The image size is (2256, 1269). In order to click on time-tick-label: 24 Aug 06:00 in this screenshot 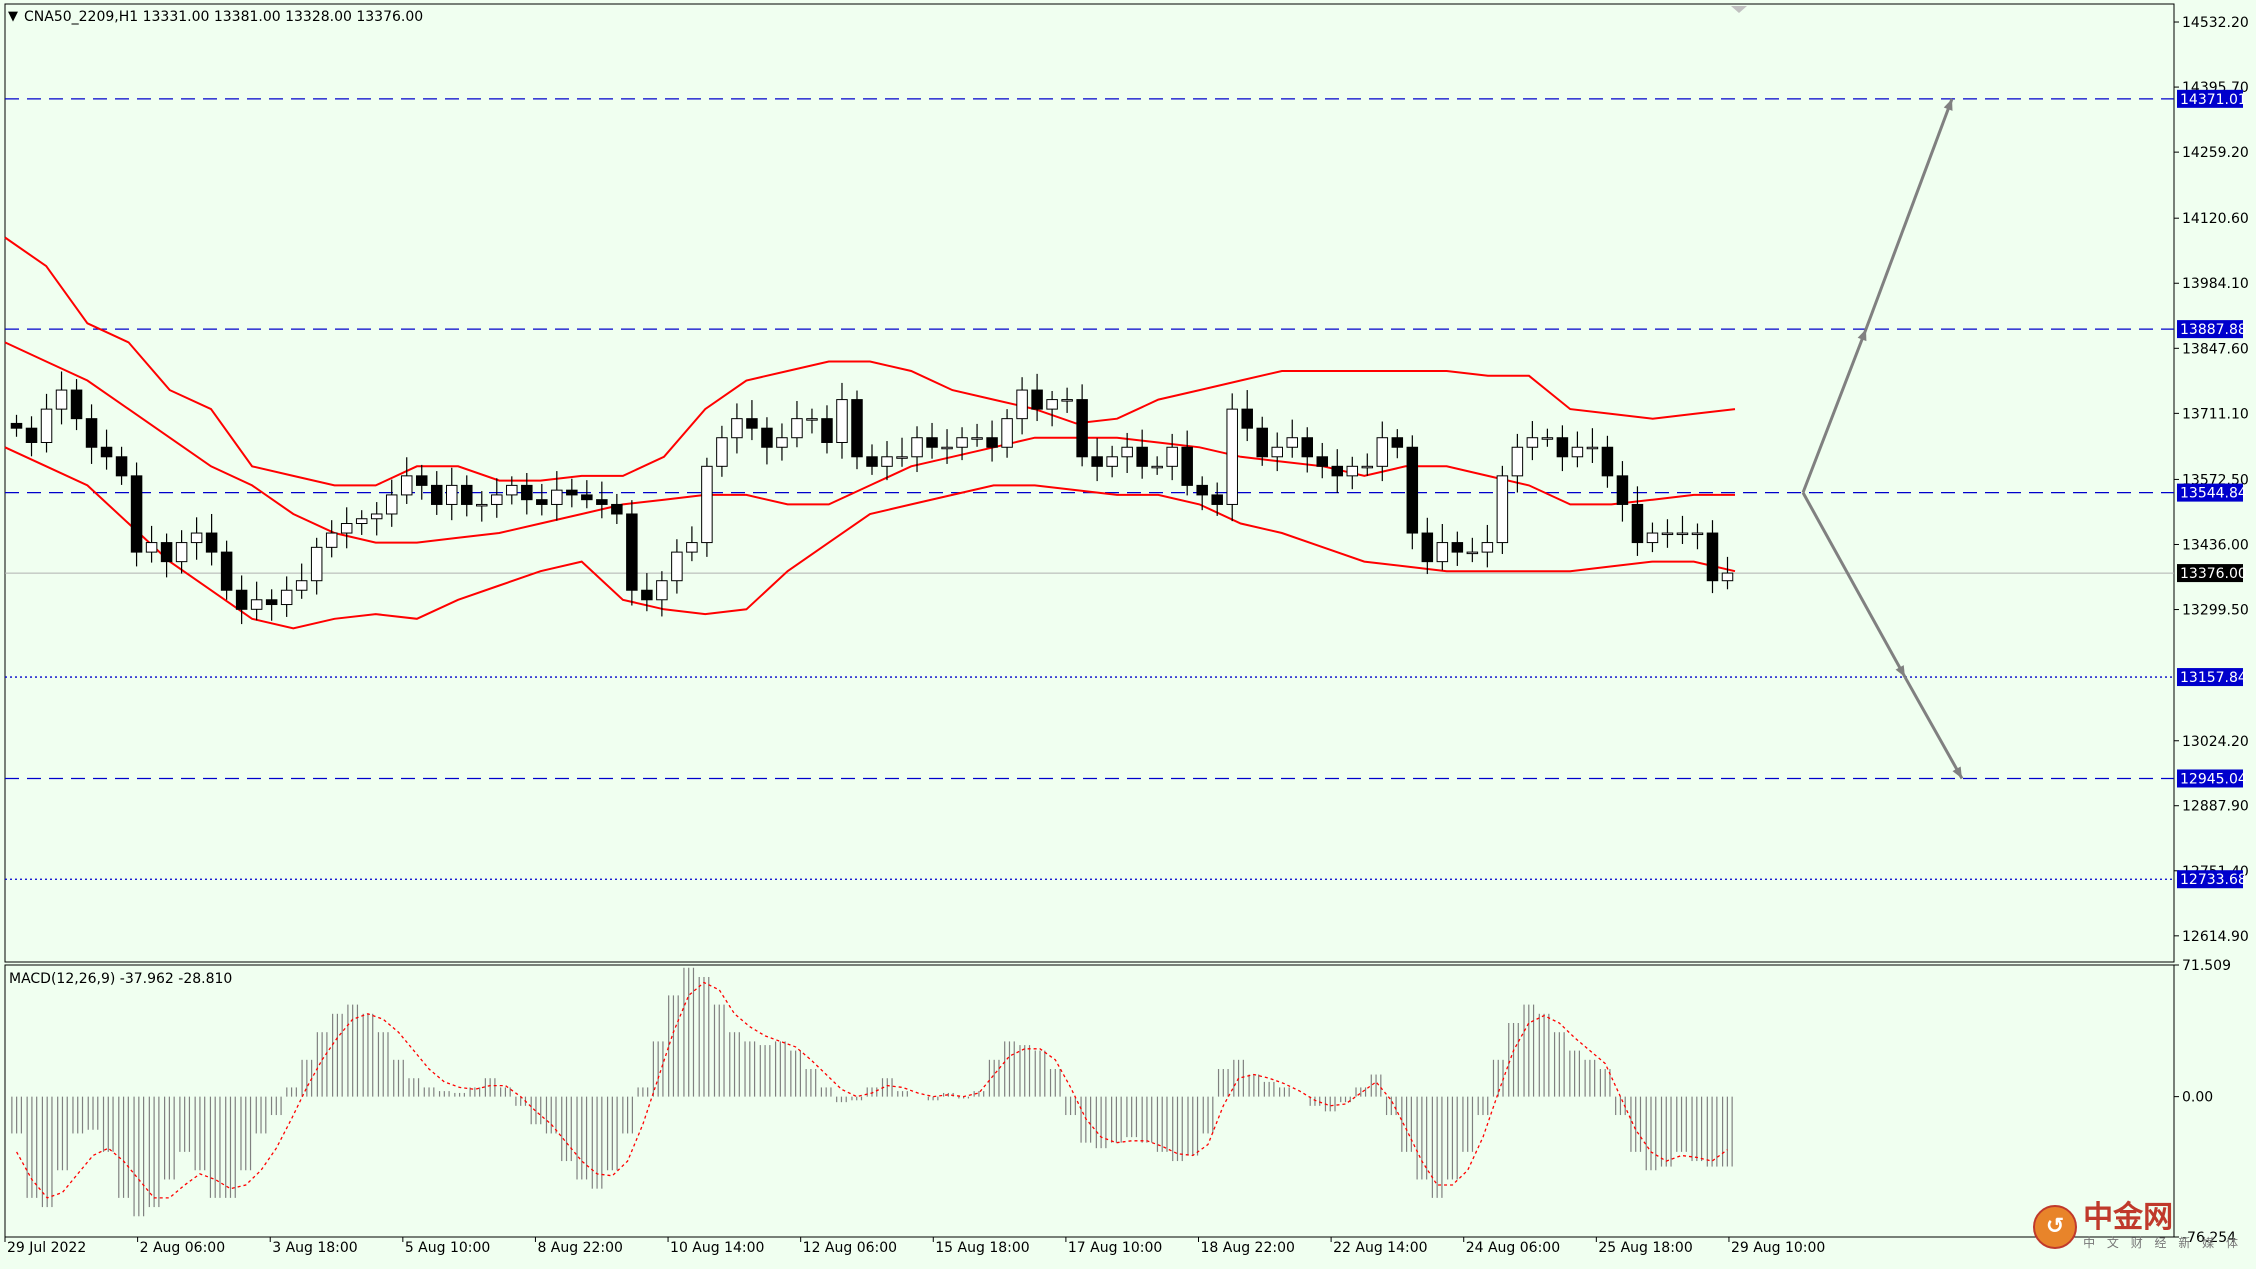, I will do `click(1513, 1248)`.